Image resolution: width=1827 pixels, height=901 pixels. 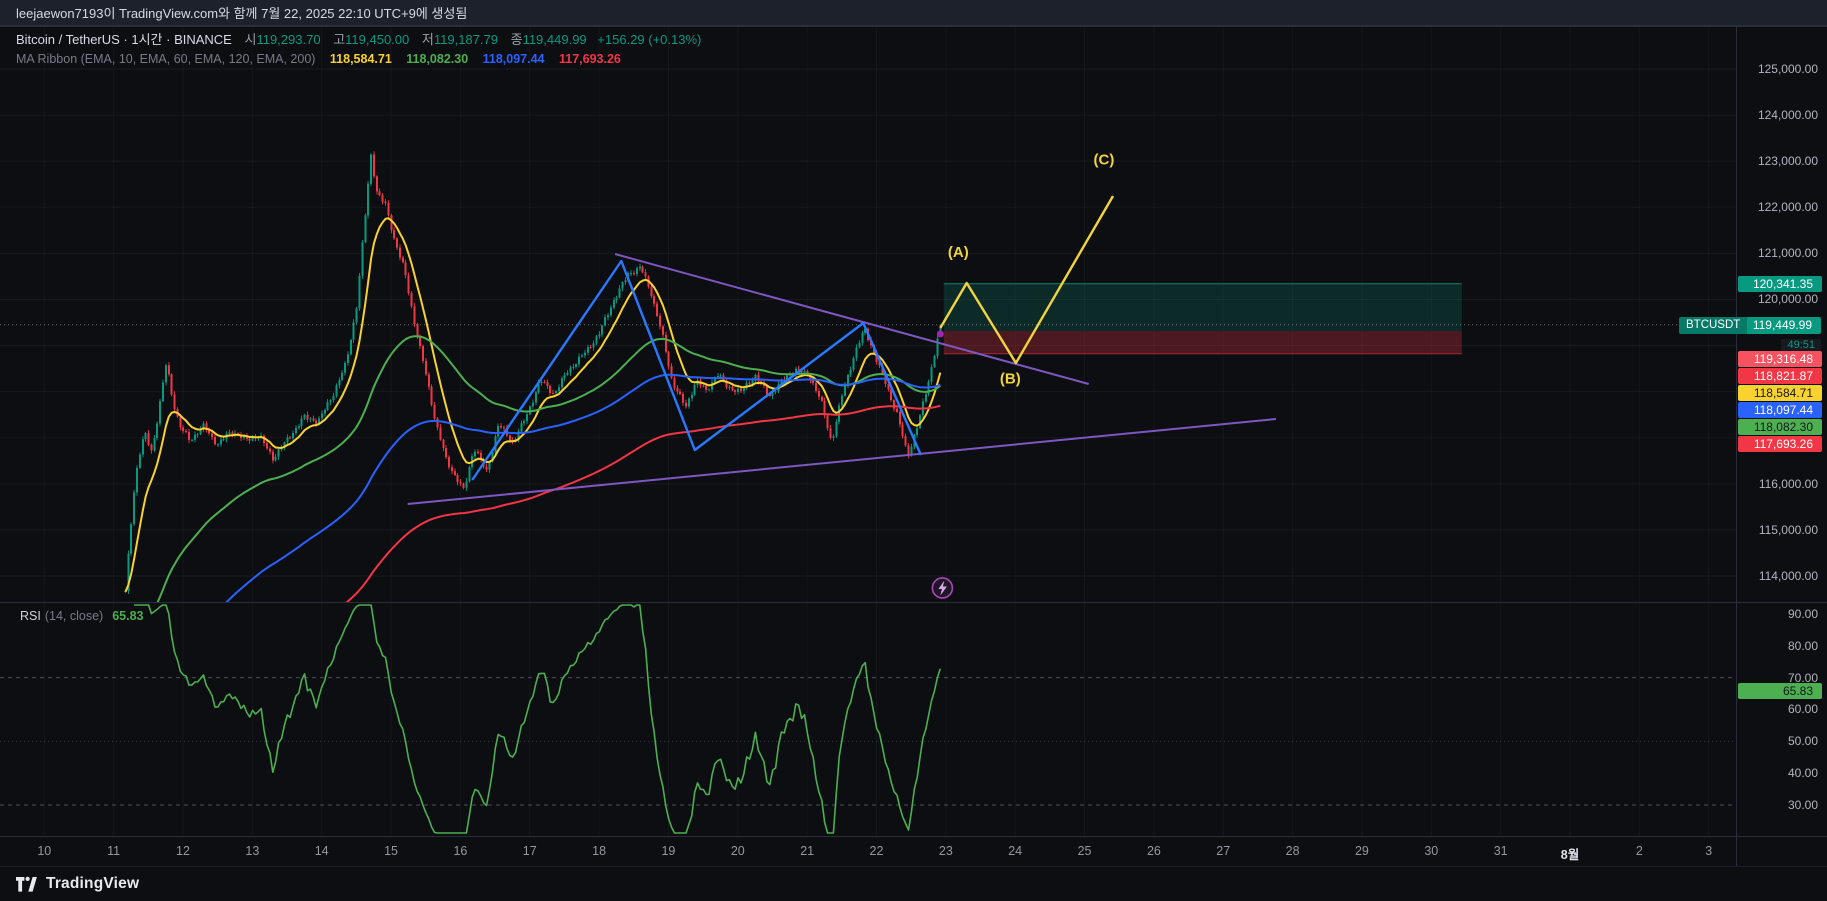 What do you see at coordinates (1801, 345) in the screenshot?
I see `bar-close-countdown: 49:51` at bounding box center [1801, 345].